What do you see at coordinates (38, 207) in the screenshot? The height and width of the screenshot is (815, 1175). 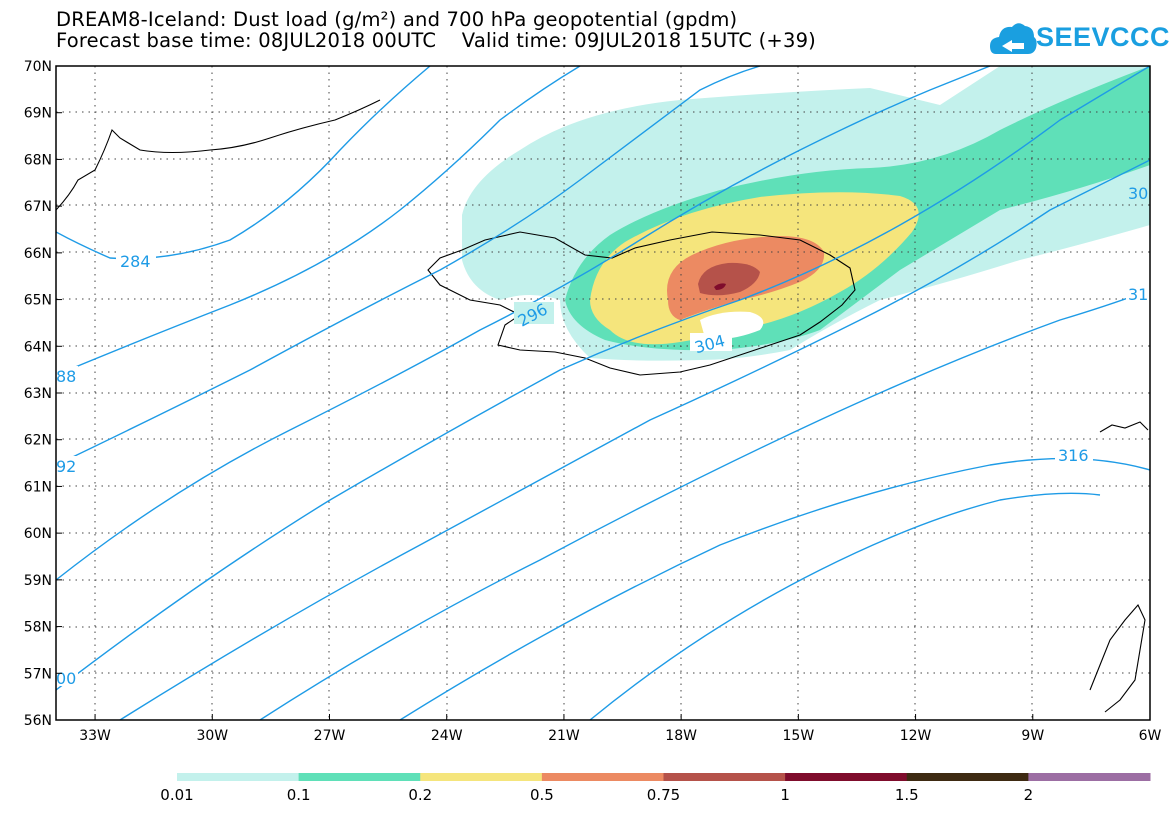 I see `lat-tick-label: 67N` at bounding box center [38, 207].